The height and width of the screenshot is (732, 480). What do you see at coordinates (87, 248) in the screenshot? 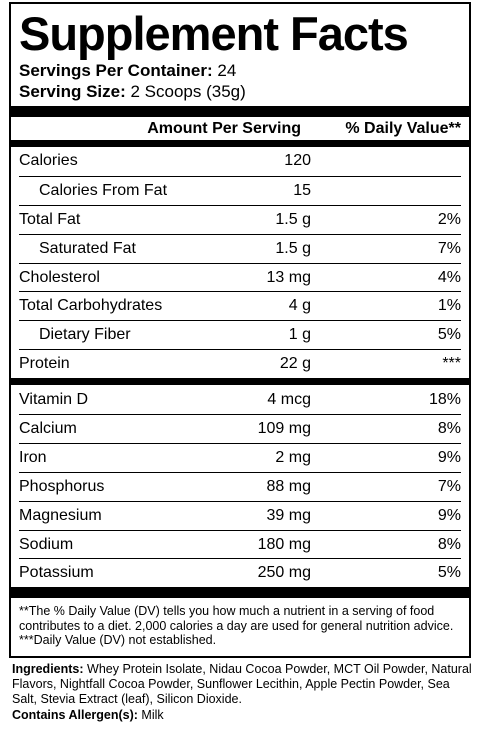
I see `nutrient-name: Saturated Fat` at bounding box center [87, 248].